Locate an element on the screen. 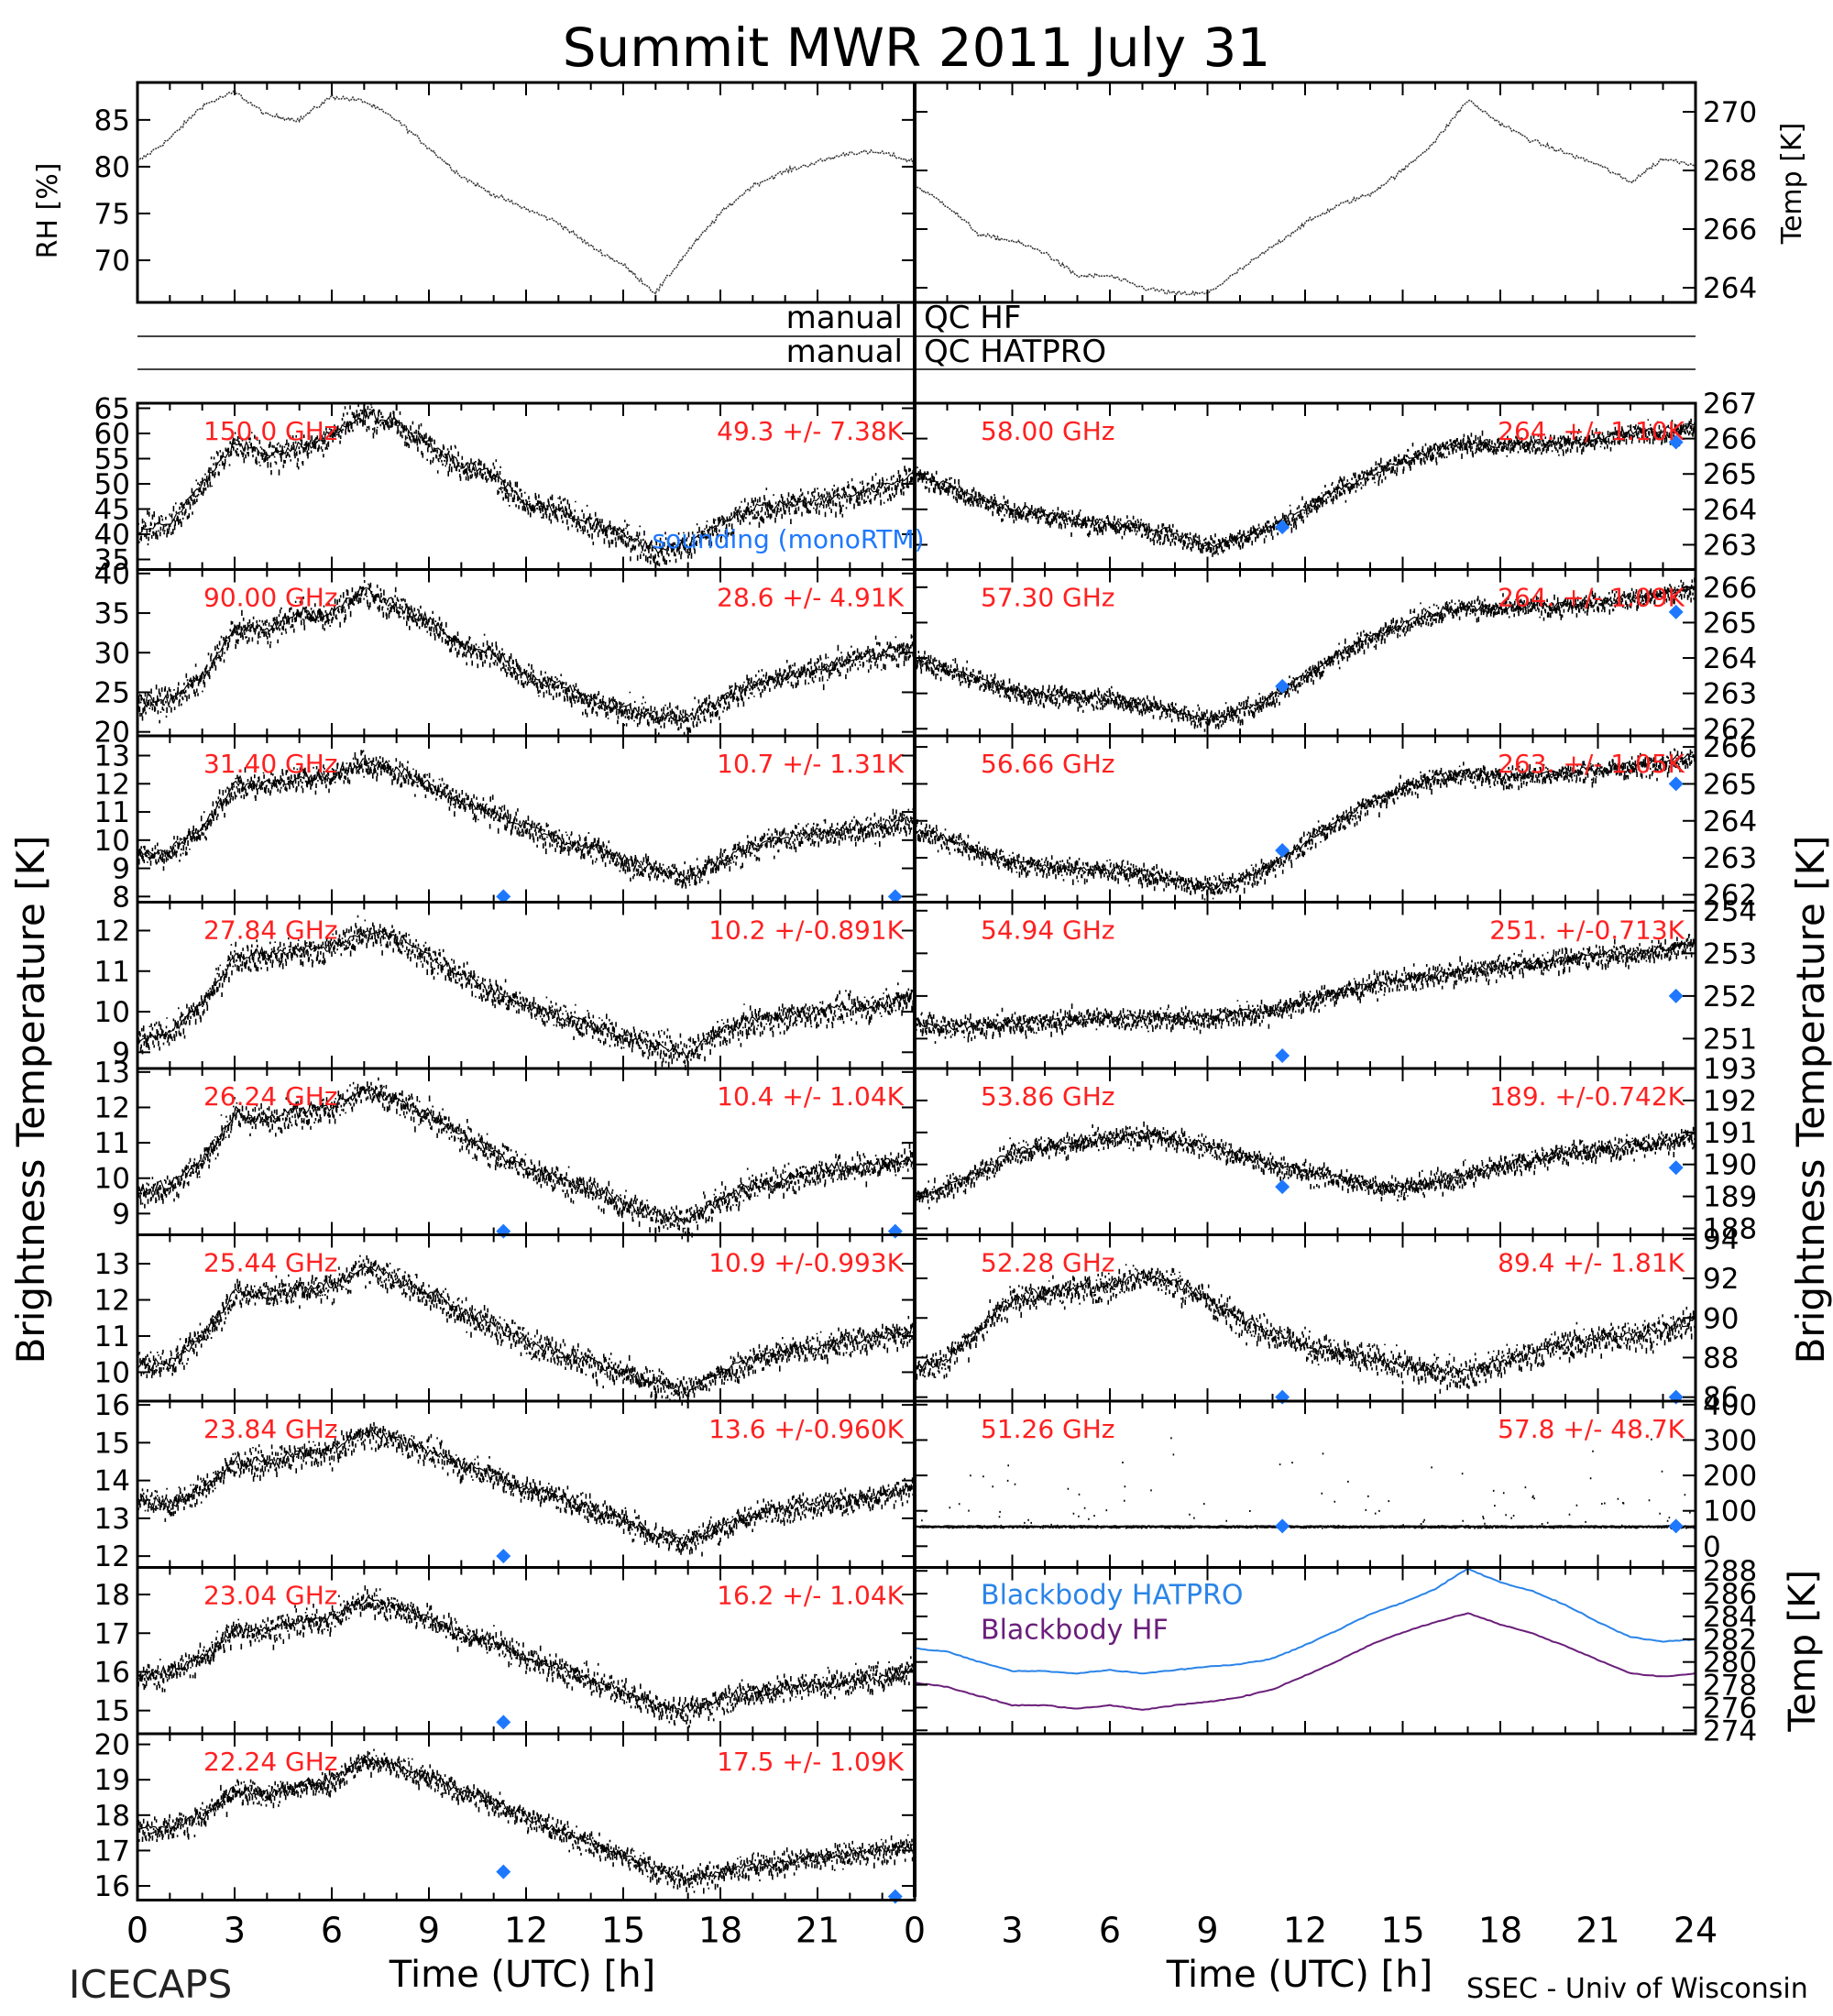 This screenshot has width=1833, height=2016. x-axis-title-right: Time (UTC) [h] is located at coordinates (1299, 1975).